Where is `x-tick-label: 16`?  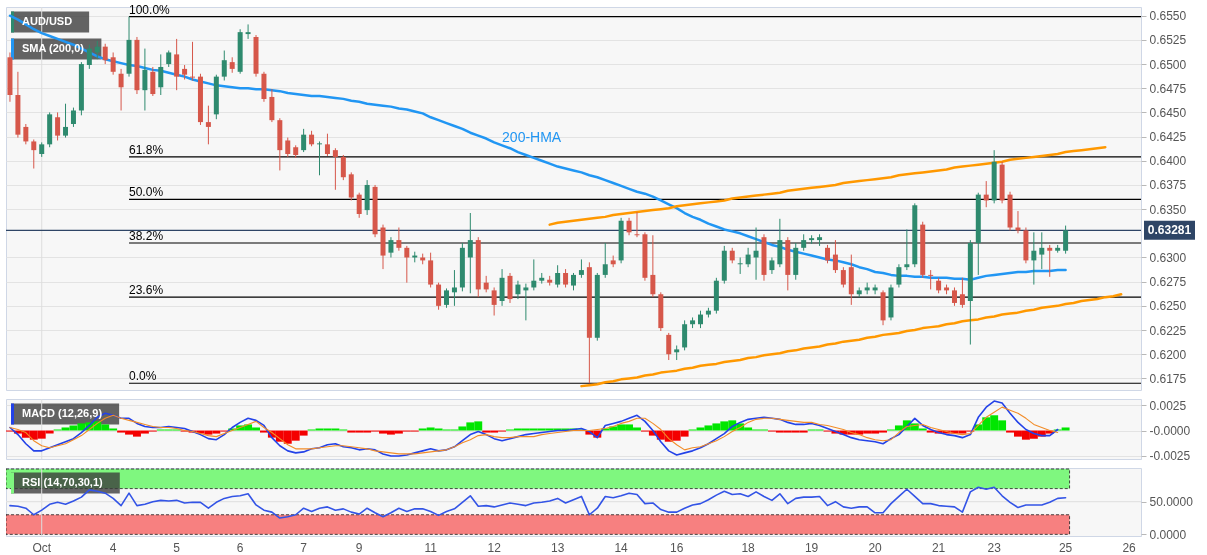 x-tick-label: 16 is located at coordinates (677, 547).